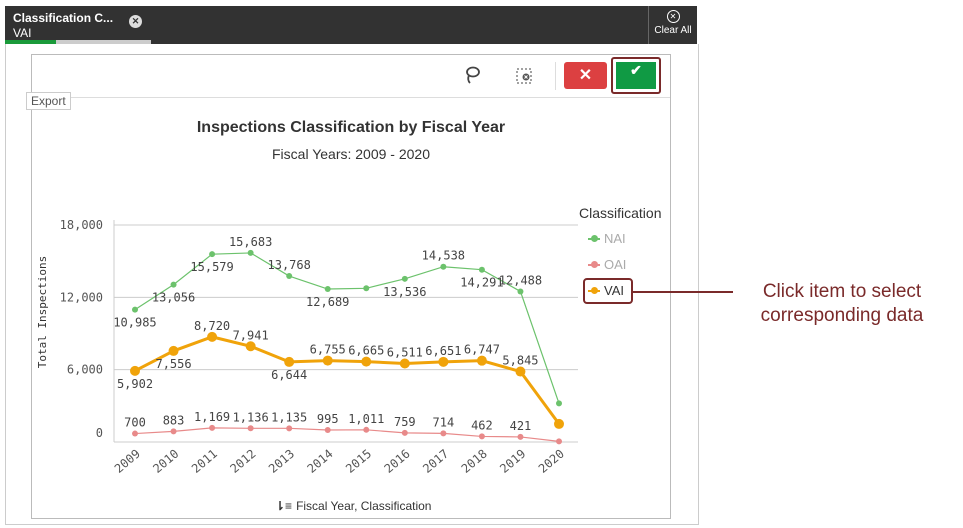  What do you see at coordinates (204, 461) in the screenshot?
I see `x-tick-label: 2011` at bounding box center [204, 461].